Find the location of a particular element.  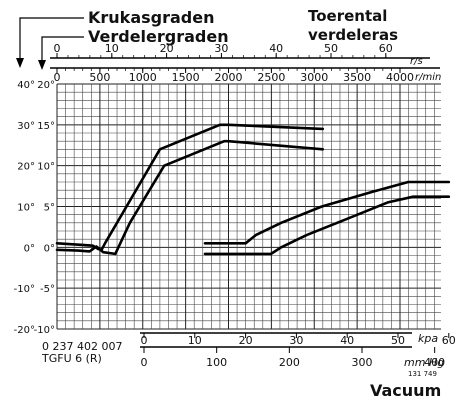

rps-tick-label: 40 is located at coordinates (276, 48).